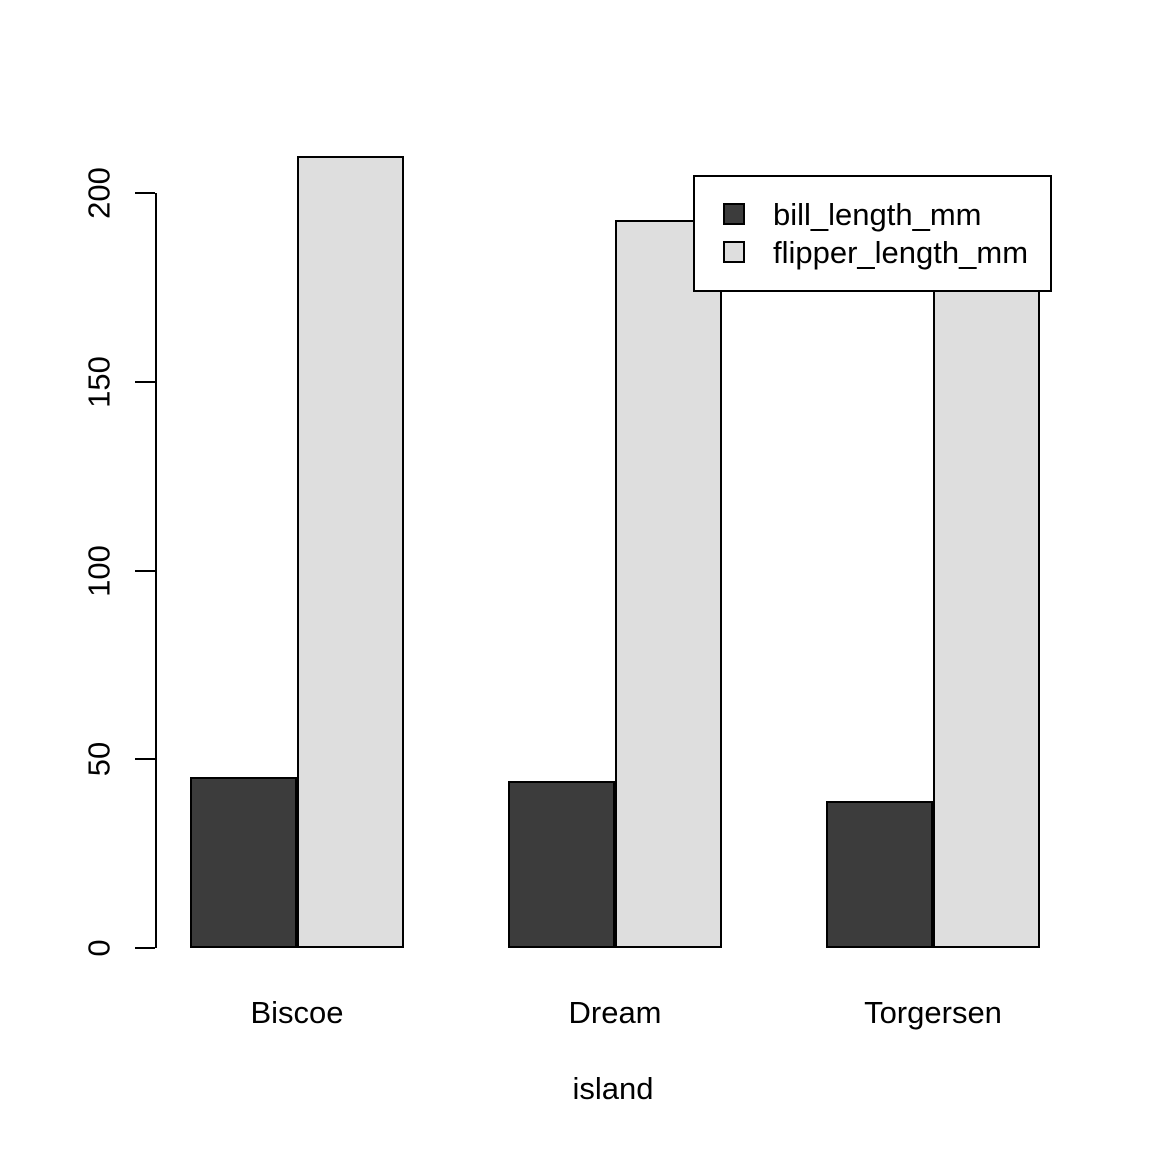  Describe the element at coordinates (615, 1012) in the screenshot. I see `x-axis-category-label: Dream` at that location.